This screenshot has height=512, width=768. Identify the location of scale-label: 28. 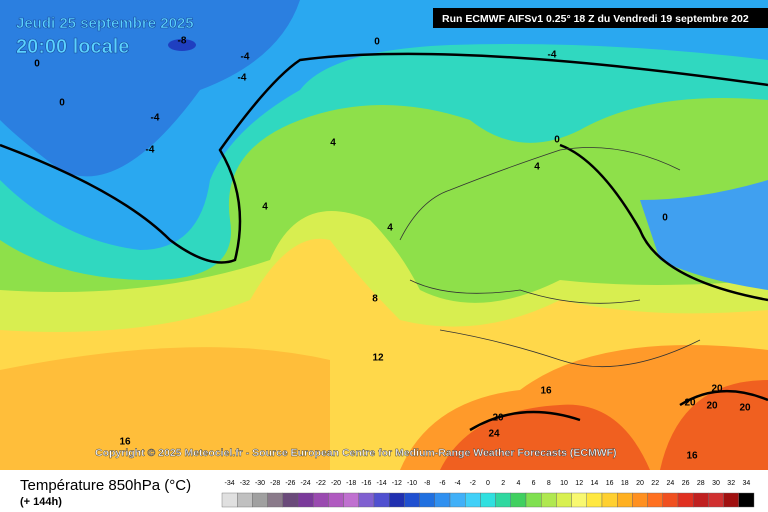
(701, 483).